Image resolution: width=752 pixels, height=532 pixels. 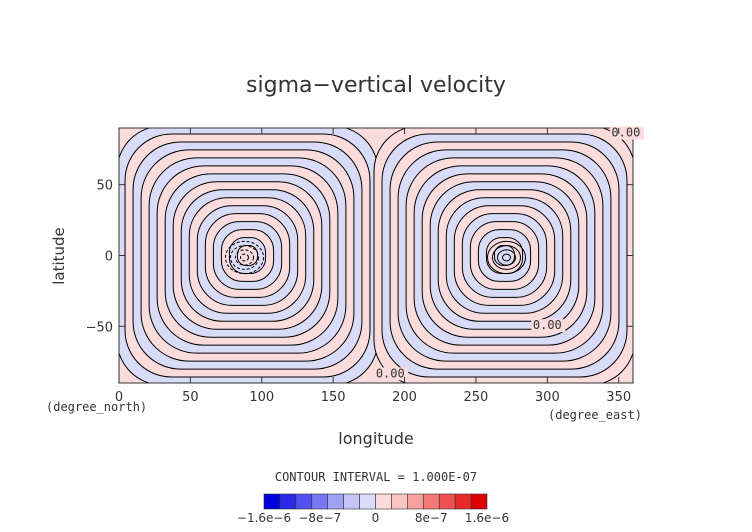 I want to click on y-axis-label: latitude, so click(x=59, y=256).